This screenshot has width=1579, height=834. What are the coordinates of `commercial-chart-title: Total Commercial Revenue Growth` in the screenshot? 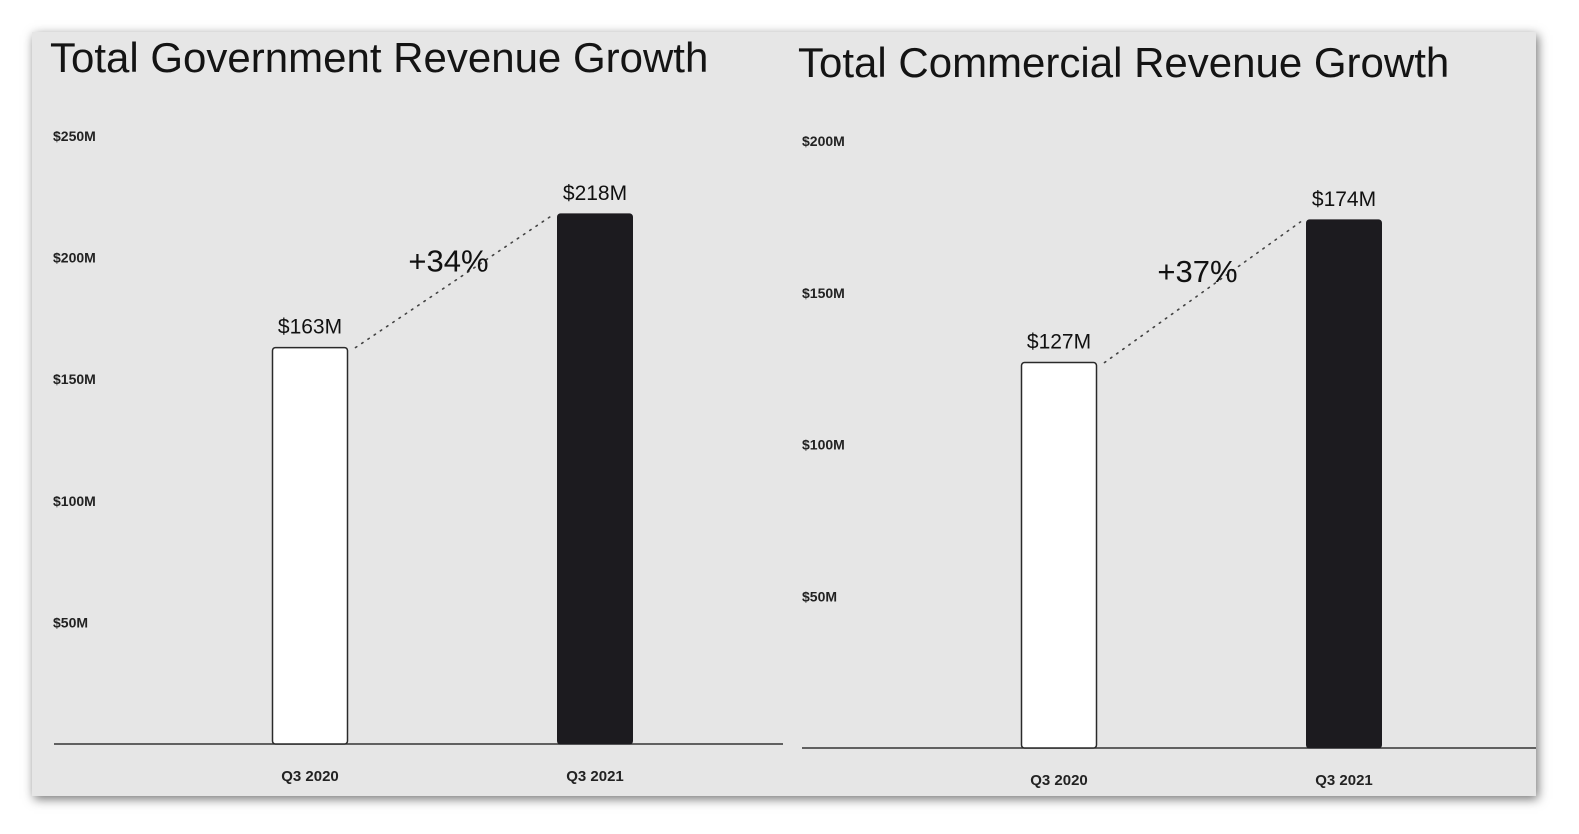 It's located at (1123, 62).